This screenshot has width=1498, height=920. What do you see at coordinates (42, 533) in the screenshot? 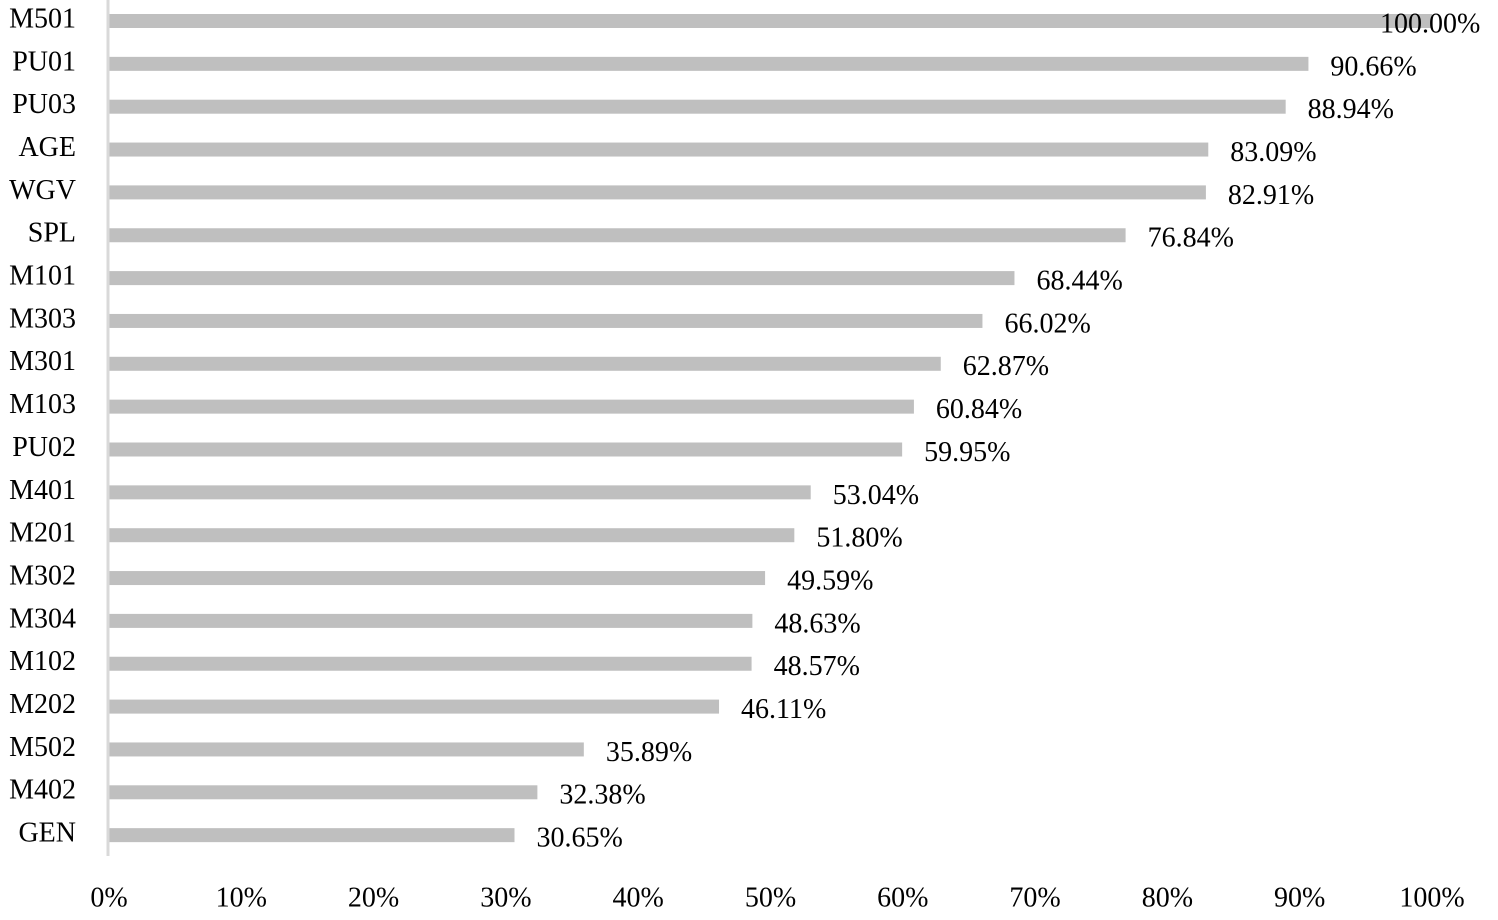
I see `y-tick-label: M201` at bounding box center [42, 533].